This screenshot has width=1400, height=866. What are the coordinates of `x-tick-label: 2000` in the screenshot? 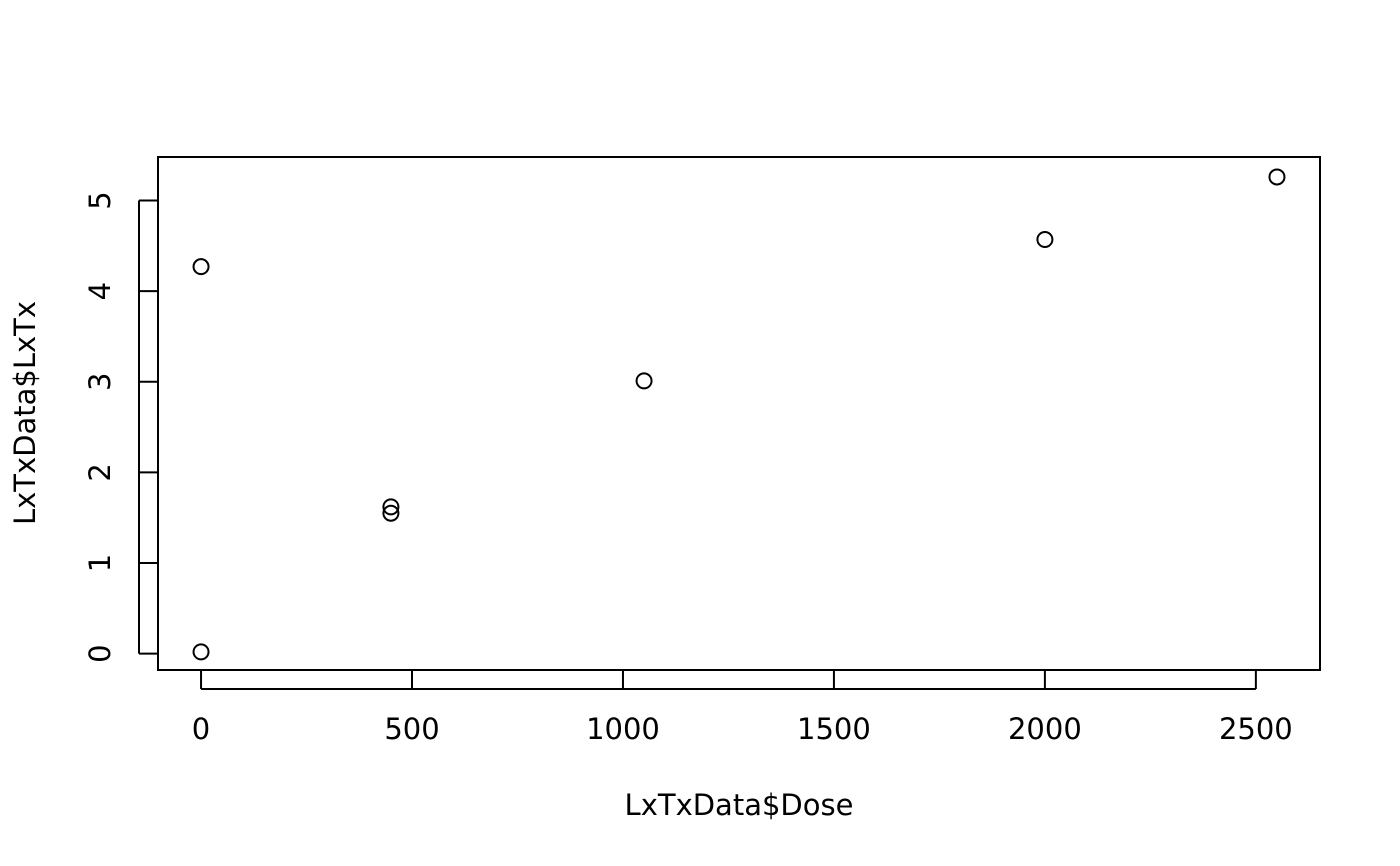 It's located at (1045, 729).